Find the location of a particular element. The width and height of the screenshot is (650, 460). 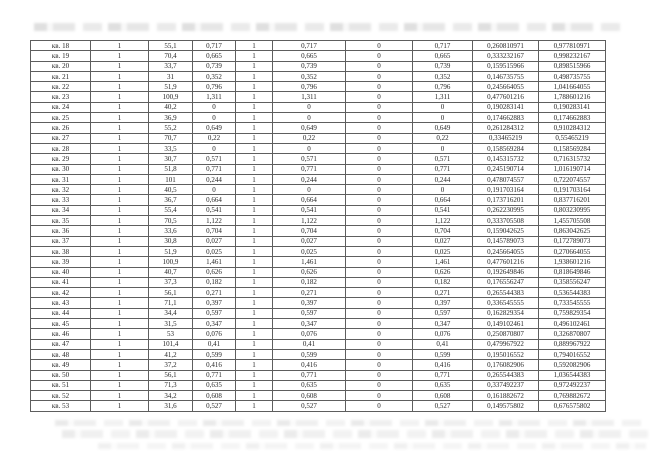

row-label-cell: кв. 46 is located at coordinates (60, 334).